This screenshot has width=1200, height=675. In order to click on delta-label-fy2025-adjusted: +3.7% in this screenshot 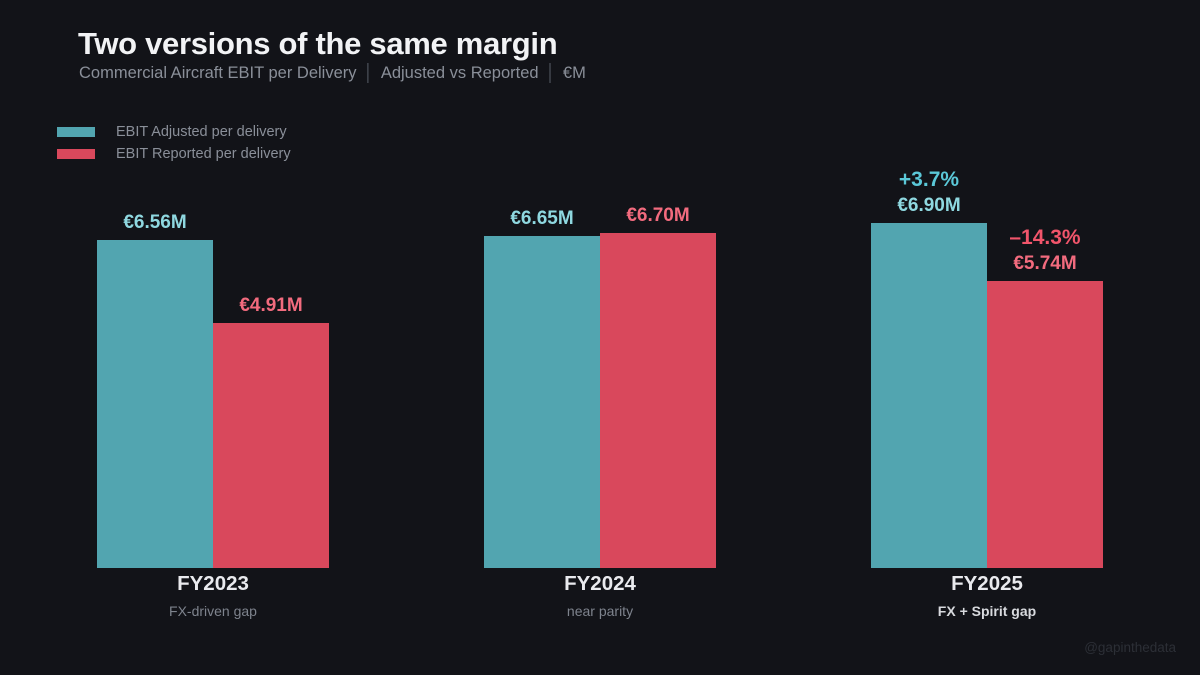, I will do `click(929, 179)`.